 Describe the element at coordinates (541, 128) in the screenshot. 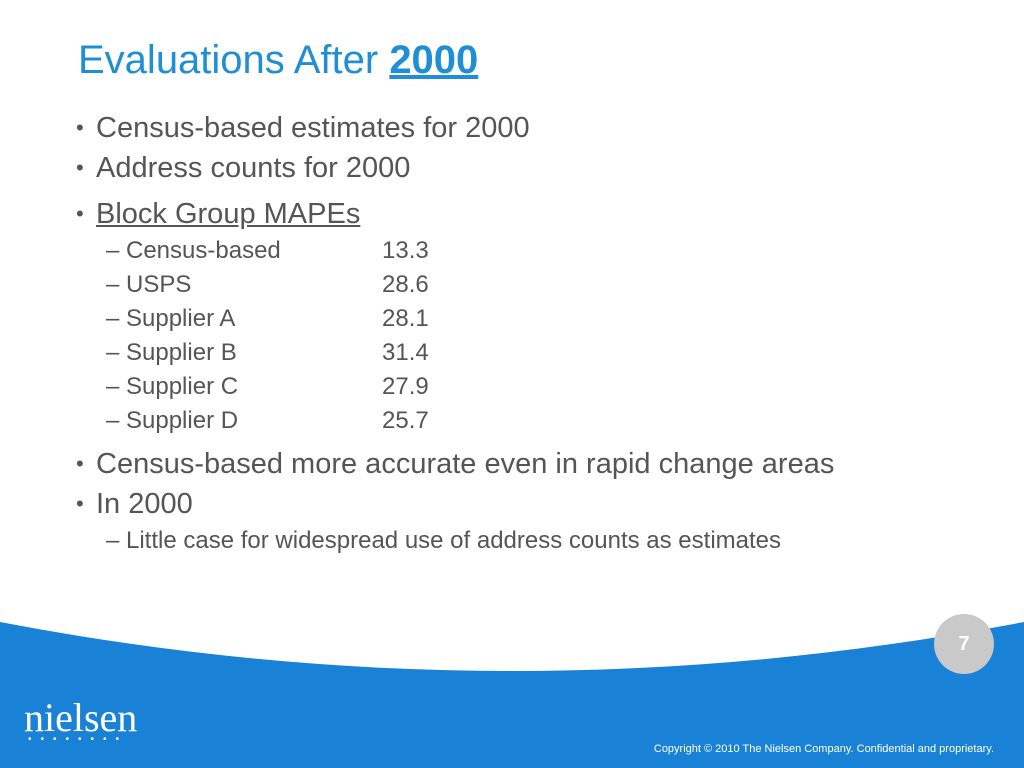

I see `bullet-item: • Census-based estimates for 2000` at that location.